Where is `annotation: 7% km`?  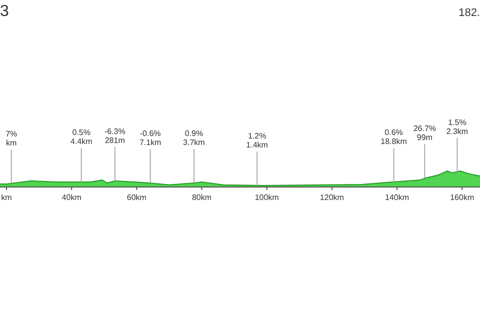 annotation: 7% km is located at coordinates (12, 138).